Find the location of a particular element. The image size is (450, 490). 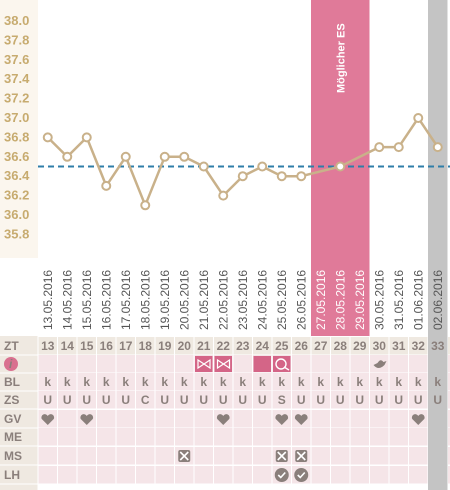

cycle-day-number: 26 is located at coordinates (302, 346).